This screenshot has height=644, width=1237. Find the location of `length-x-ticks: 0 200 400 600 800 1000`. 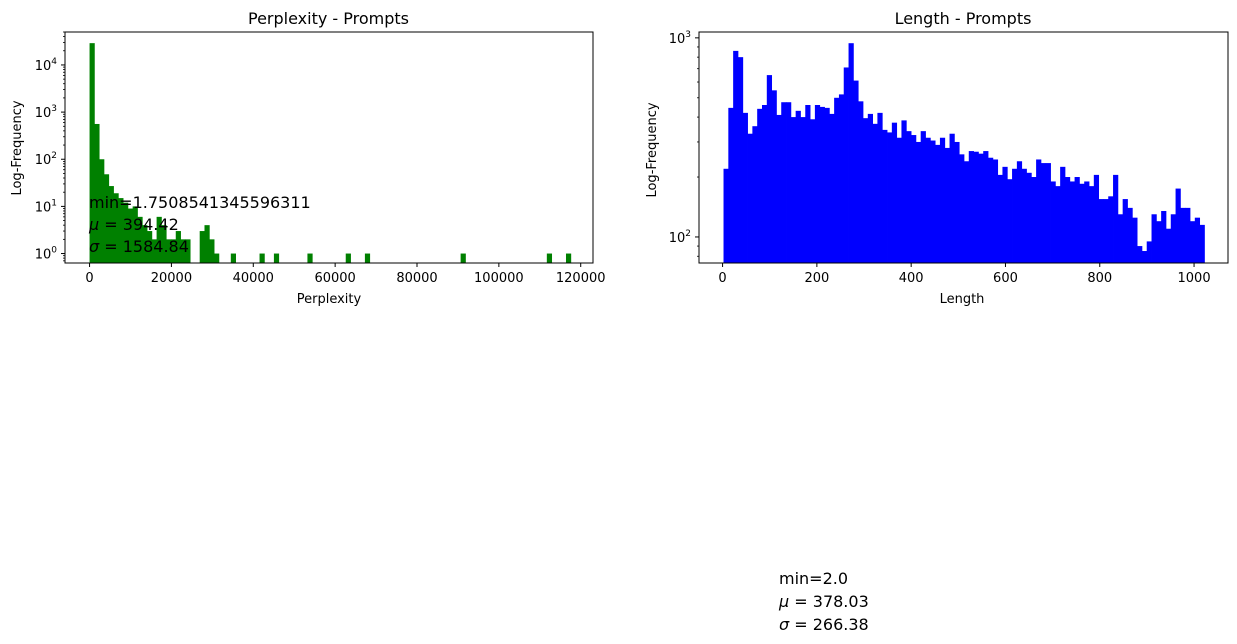

length-x-ticks: 0 200 400 600 800 1000 is located at coordinates (964, 274).